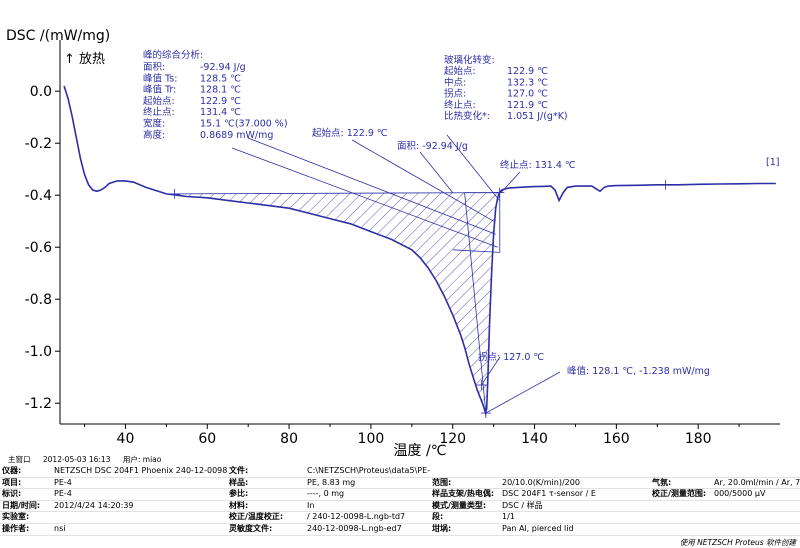 This screenshot has height=548, width=800. Describe the element at coordinates (475, 303) in the screenshot. I see `onset-tangent` at that location.